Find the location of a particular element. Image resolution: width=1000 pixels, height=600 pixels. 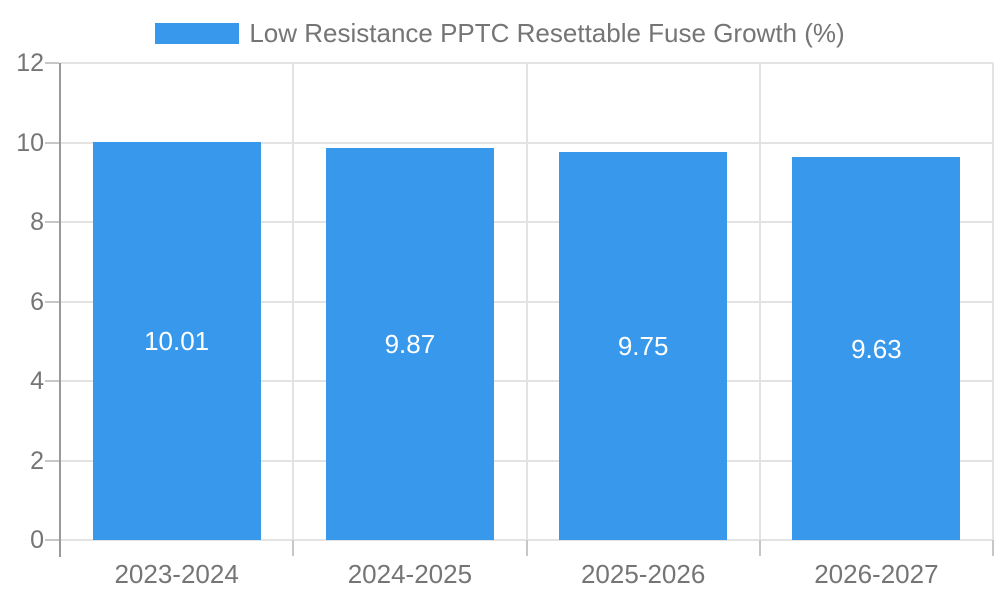

x-tick-label: 2023-2024 is located at coordinates (176, 574).